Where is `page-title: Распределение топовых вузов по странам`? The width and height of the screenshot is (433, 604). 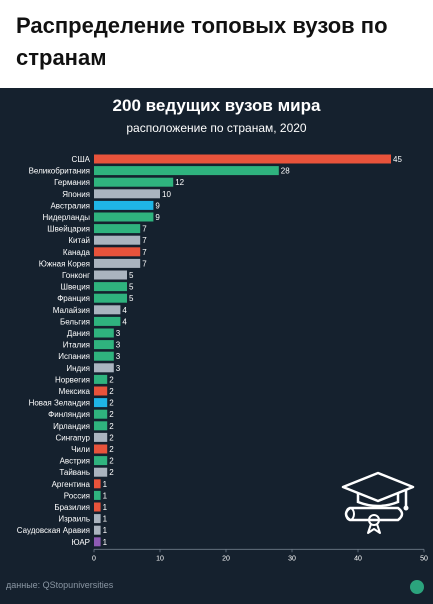
page-title: Распределение топовых вузов по странам is located at coordinates (202, 41).